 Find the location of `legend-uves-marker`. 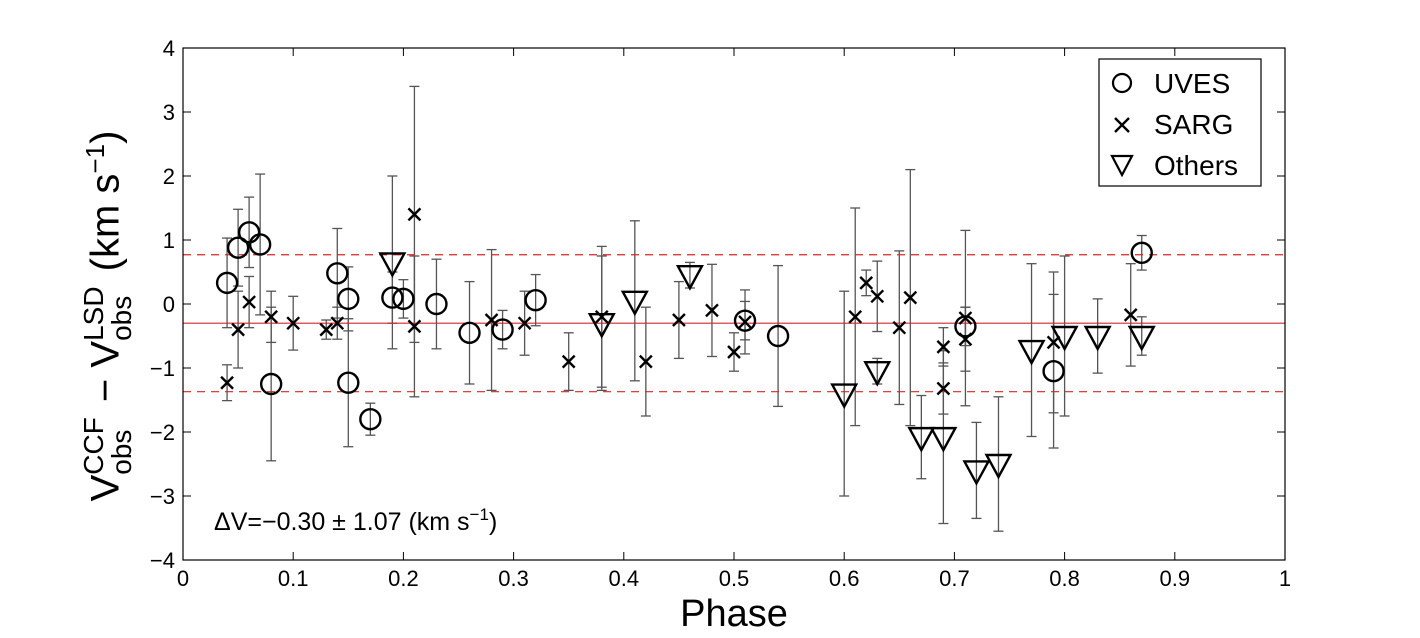

legend-uves-marker is located at coordinates (1122, 83).